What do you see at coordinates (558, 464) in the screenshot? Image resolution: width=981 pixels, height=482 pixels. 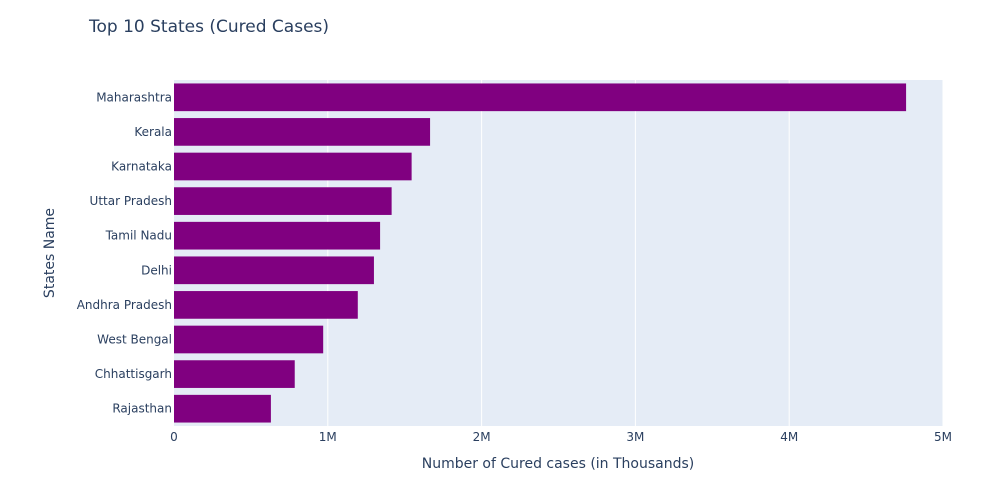 I see `x-axis-title: Number of Cured cases (in Thousands)` at bounding box center [558, 464].